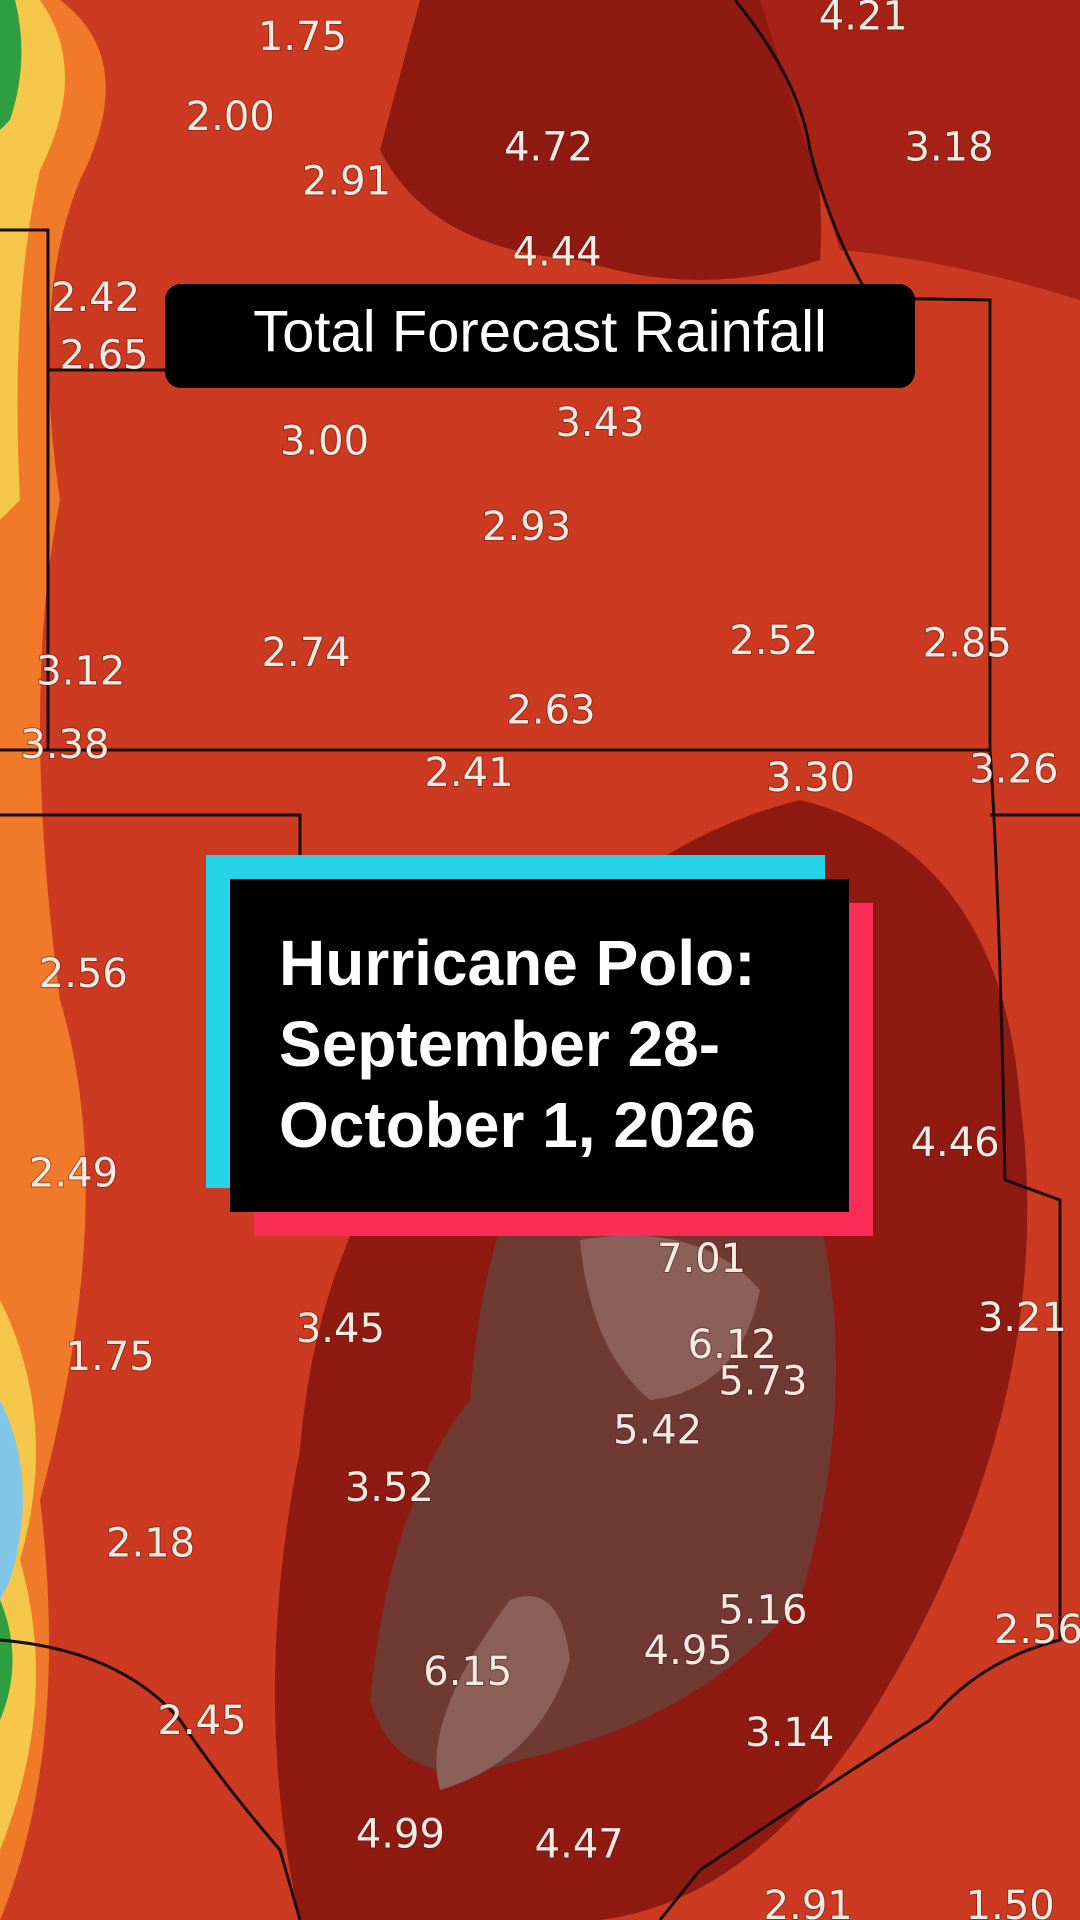 Image resolution: width=1080 pixels, height=1920 pixels. What do you see at coordinates (773, 641) in the screenshot?
I see `rainfall-label: 2.52` at bounding box center [773, 641].